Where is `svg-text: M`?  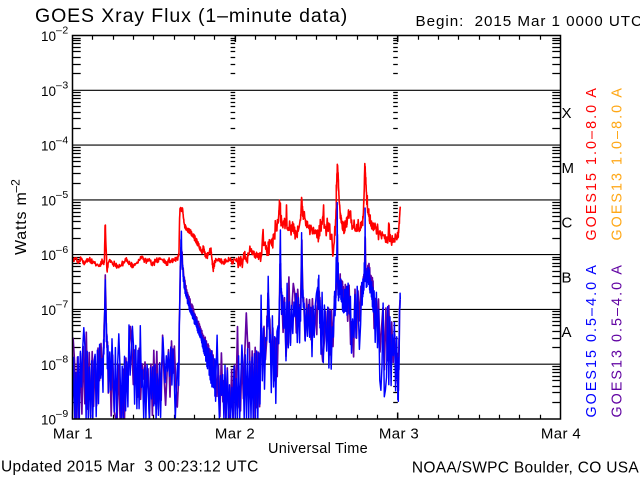
svg-text: M is located at coordinates (568, 168).